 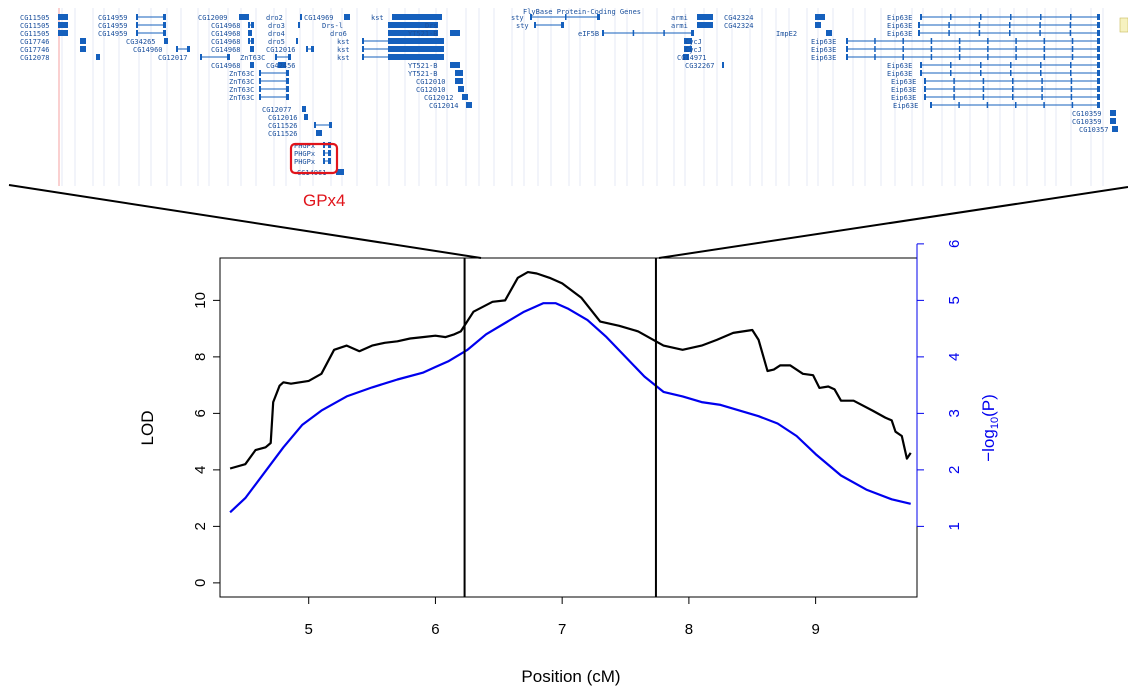 What do you see at coordinates (332, 26) in the screenshot?
I see `gene-label: Drs-l` at bounding box center [332, 26].